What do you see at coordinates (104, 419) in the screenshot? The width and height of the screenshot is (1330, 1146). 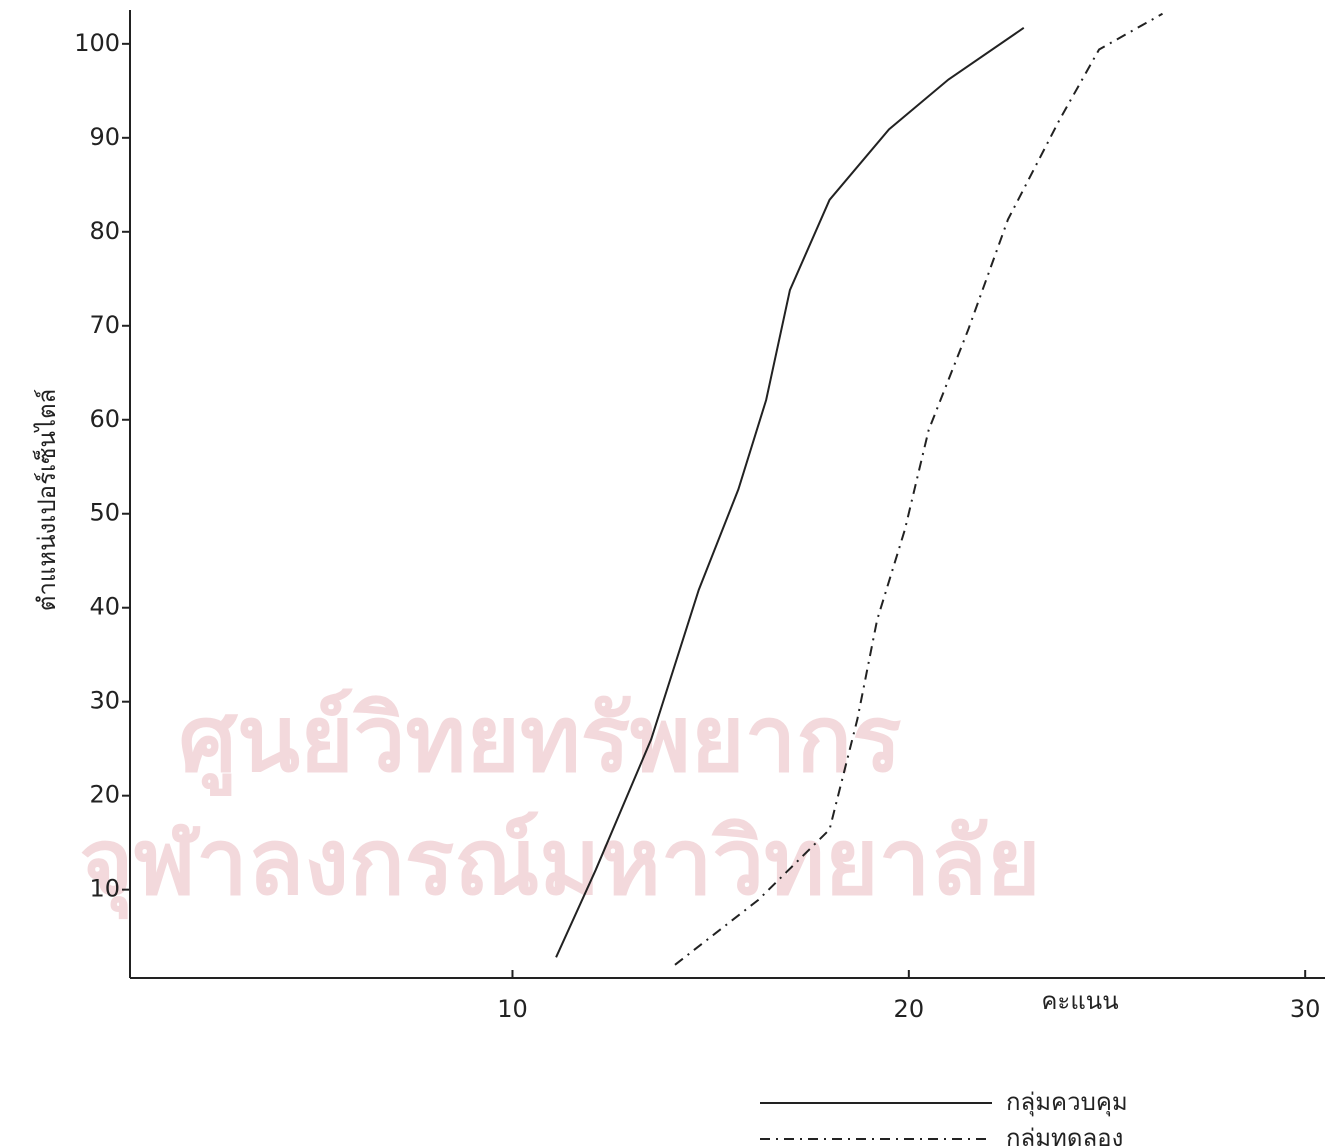 I see `y-tick-label: 60` at bounding box center [104, 419].